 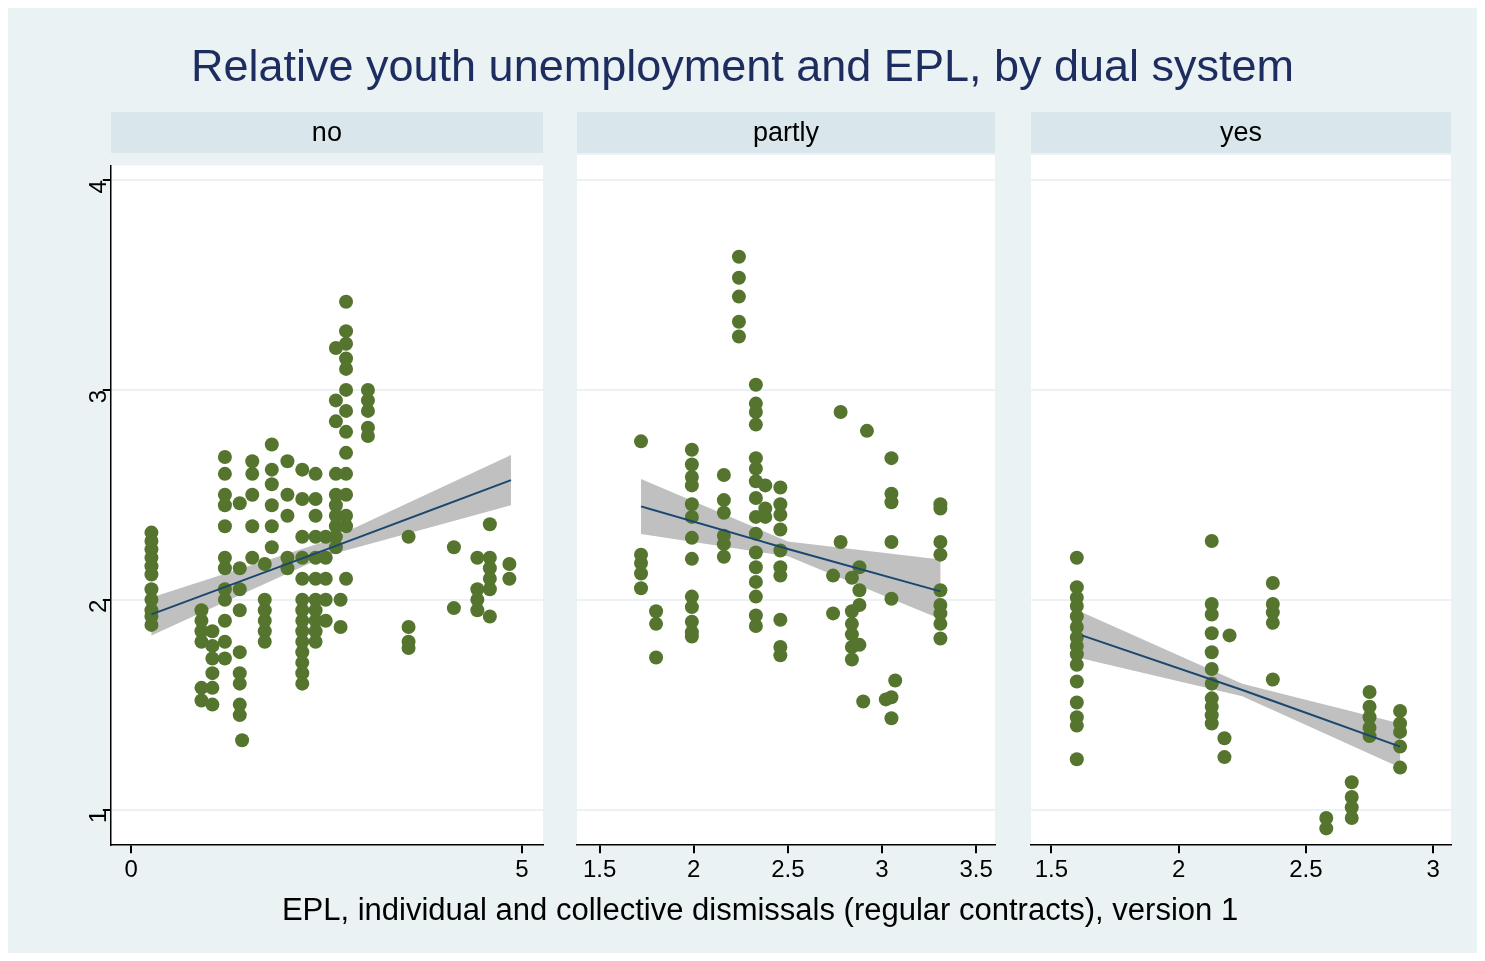 What do you see at coordinates (522, 869) in the screenshot?
I see `x-tick-label: 5` at bounding box center [522, 869].